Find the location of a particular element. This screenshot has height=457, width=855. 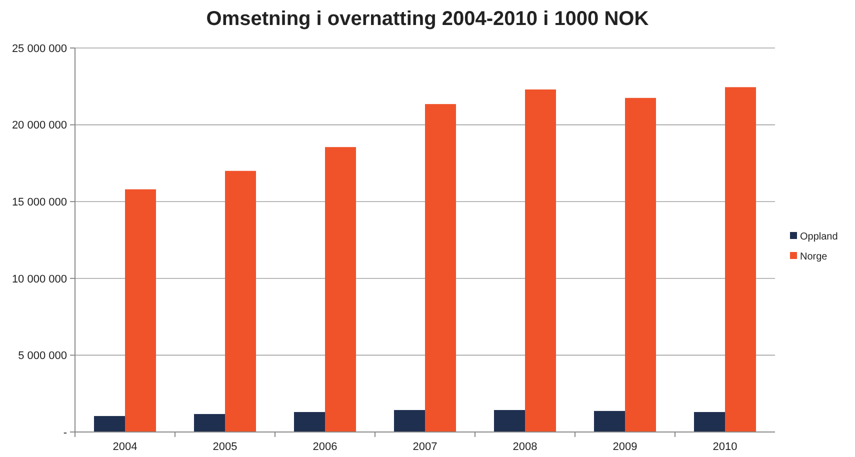

y-tick-label: 25 000 000 is located at coordinates (39, 48).